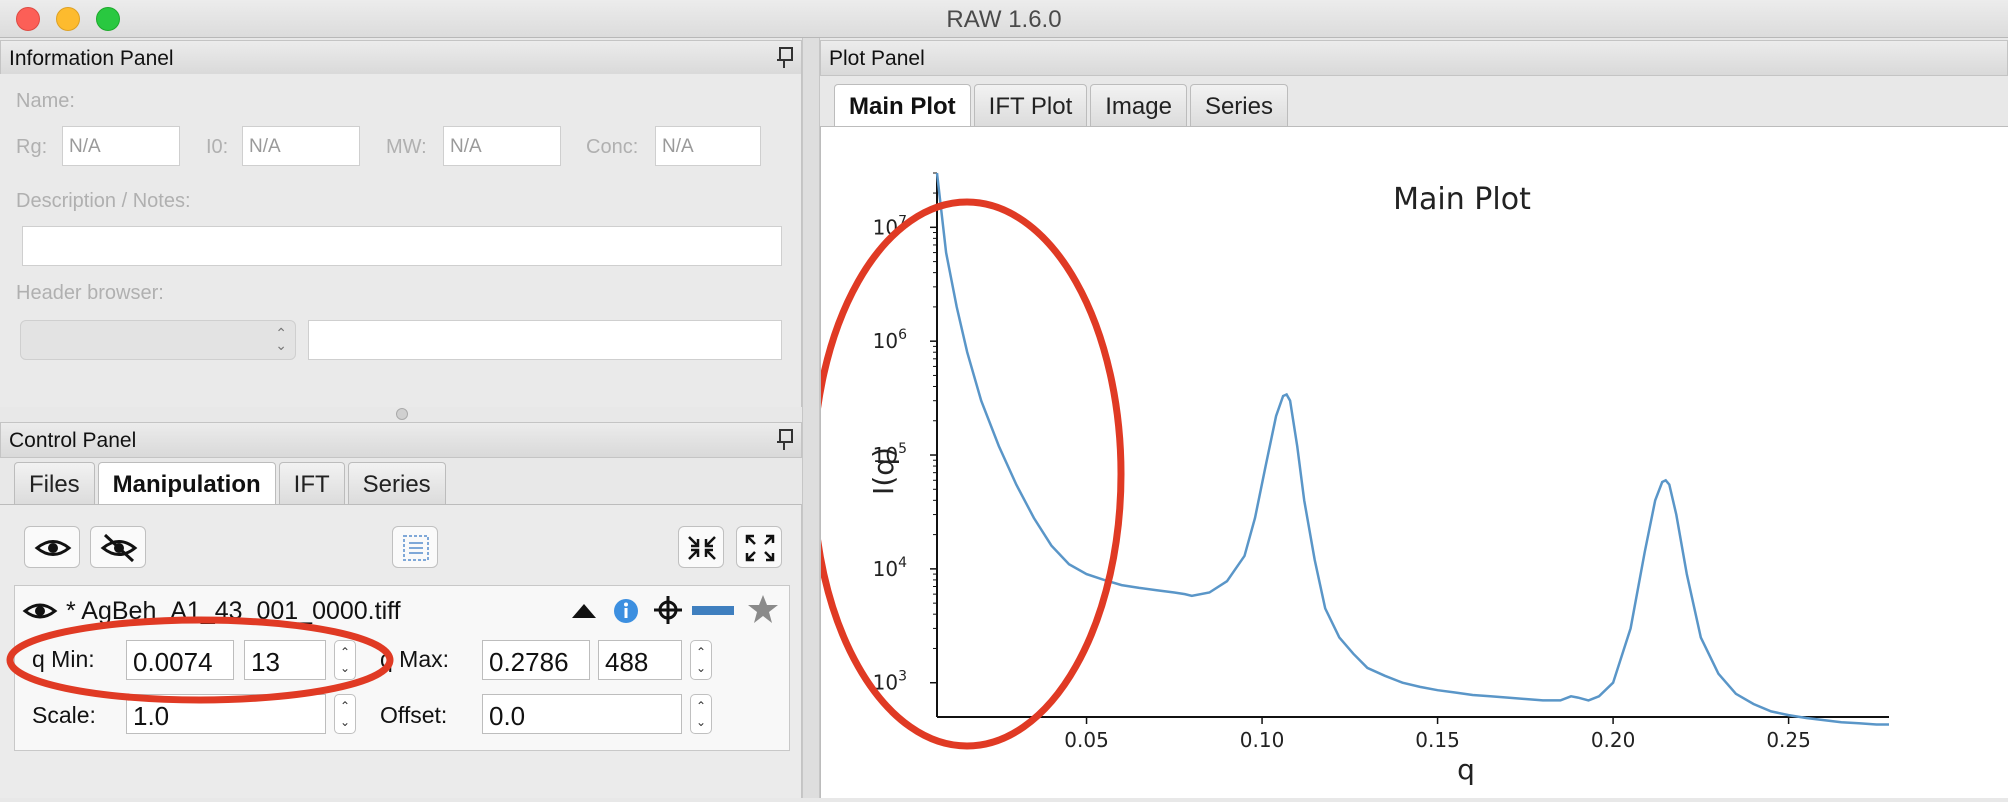 This screenshot has width=2008, height=802. I want to click on plot-panel-header: Plot Panel, so click(1414, 58).